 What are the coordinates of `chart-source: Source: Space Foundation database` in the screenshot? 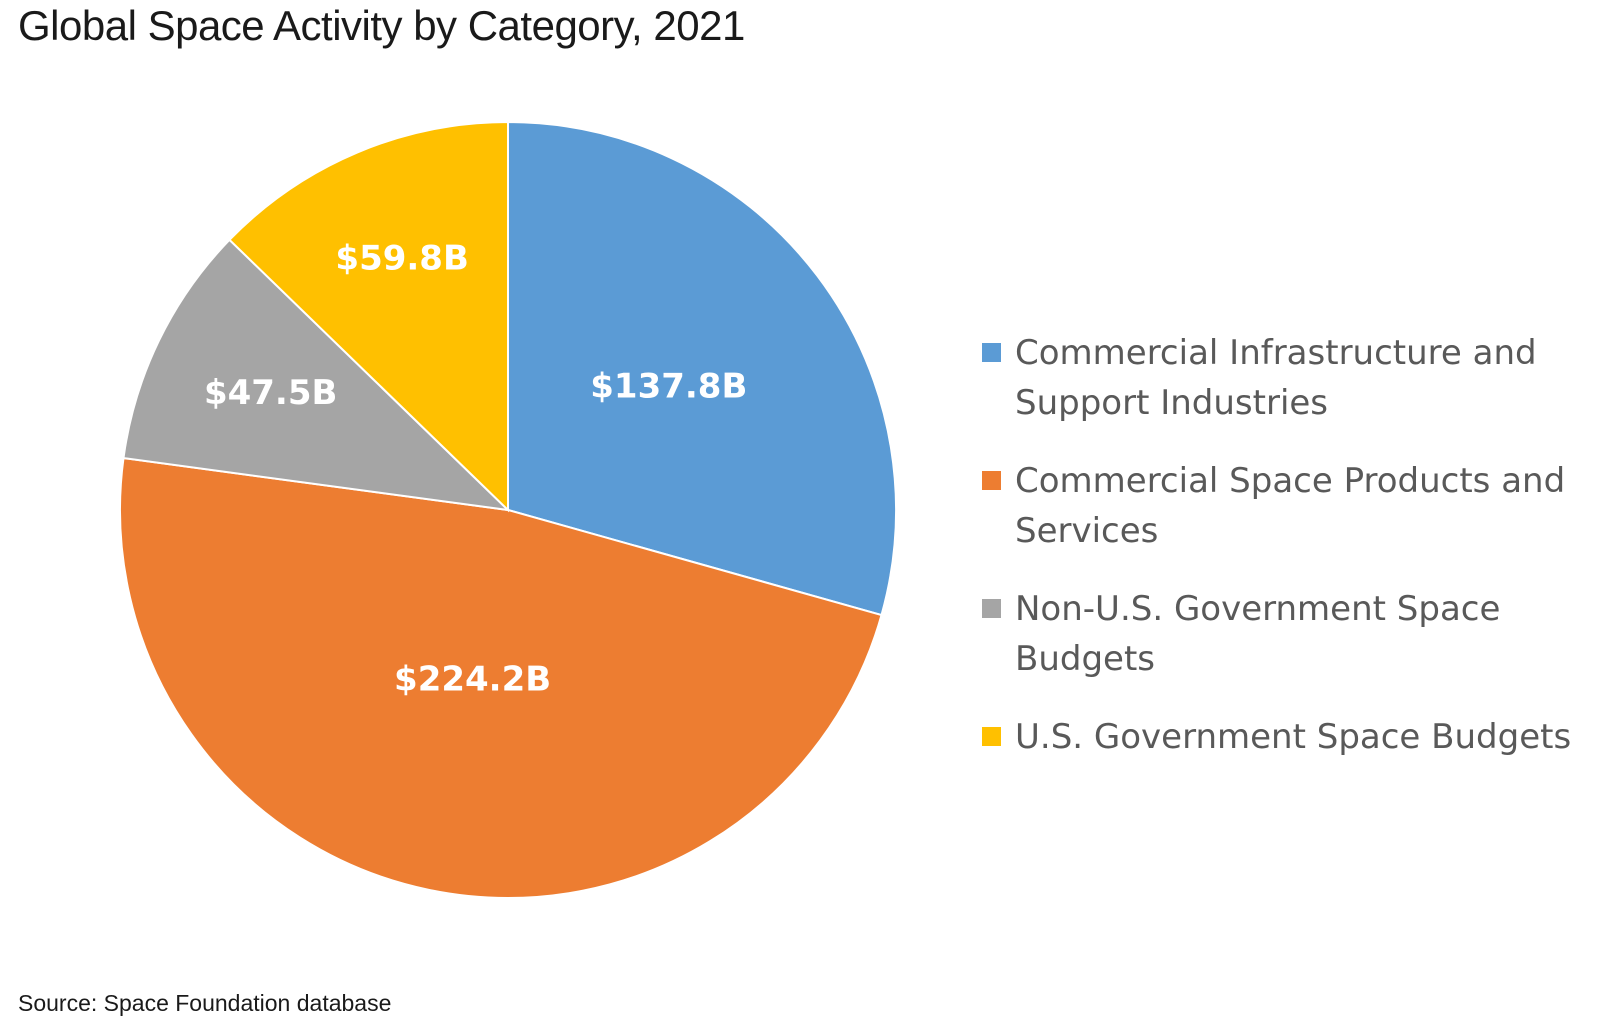 It's located at (205, 1003).